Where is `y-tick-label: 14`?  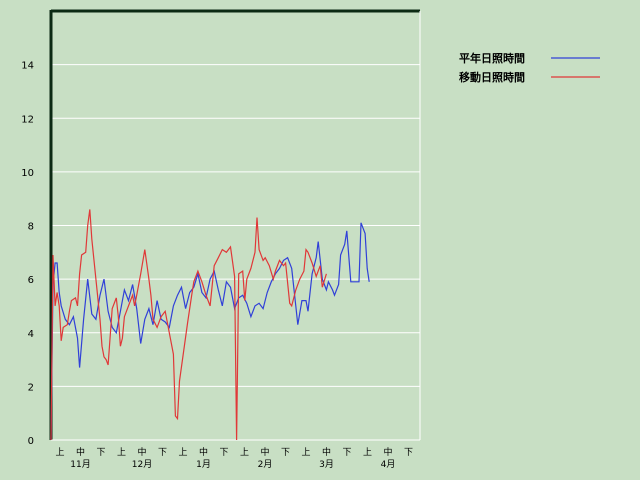 y-tick-label: 14 is located at coordinates (27, 66).